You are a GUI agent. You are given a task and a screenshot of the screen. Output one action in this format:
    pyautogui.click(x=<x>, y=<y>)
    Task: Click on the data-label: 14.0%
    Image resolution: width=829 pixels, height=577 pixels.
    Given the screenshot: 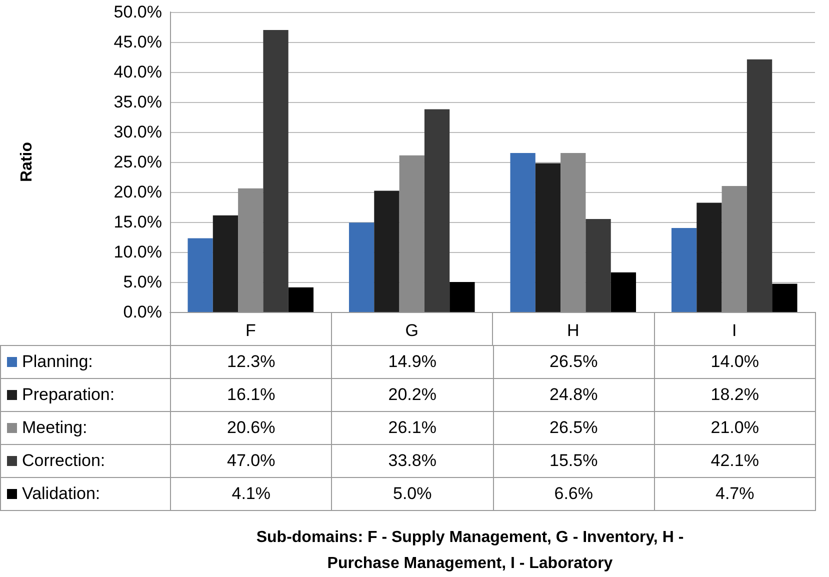 What is the action you would take?
    pyautogui.click(x=735, y=362)
    